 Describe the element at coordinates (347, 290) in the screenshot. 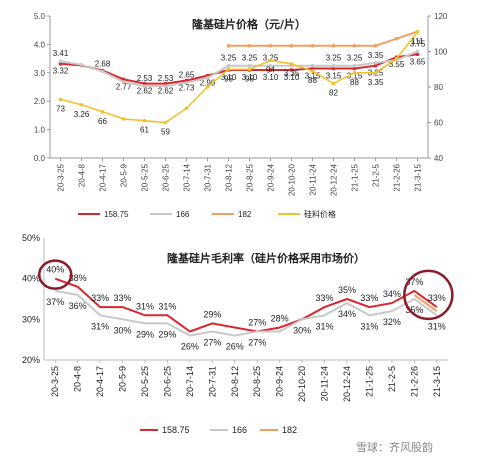

I see `c2-data-label: 35%` at that location.